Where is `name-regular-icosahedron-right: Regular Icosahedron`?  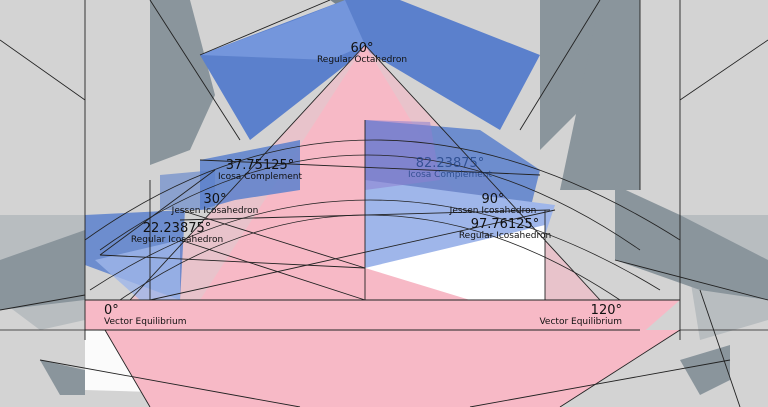 name-regular-icosahedron-right: Regular Icosahedron is located at coordinates (505, 236).